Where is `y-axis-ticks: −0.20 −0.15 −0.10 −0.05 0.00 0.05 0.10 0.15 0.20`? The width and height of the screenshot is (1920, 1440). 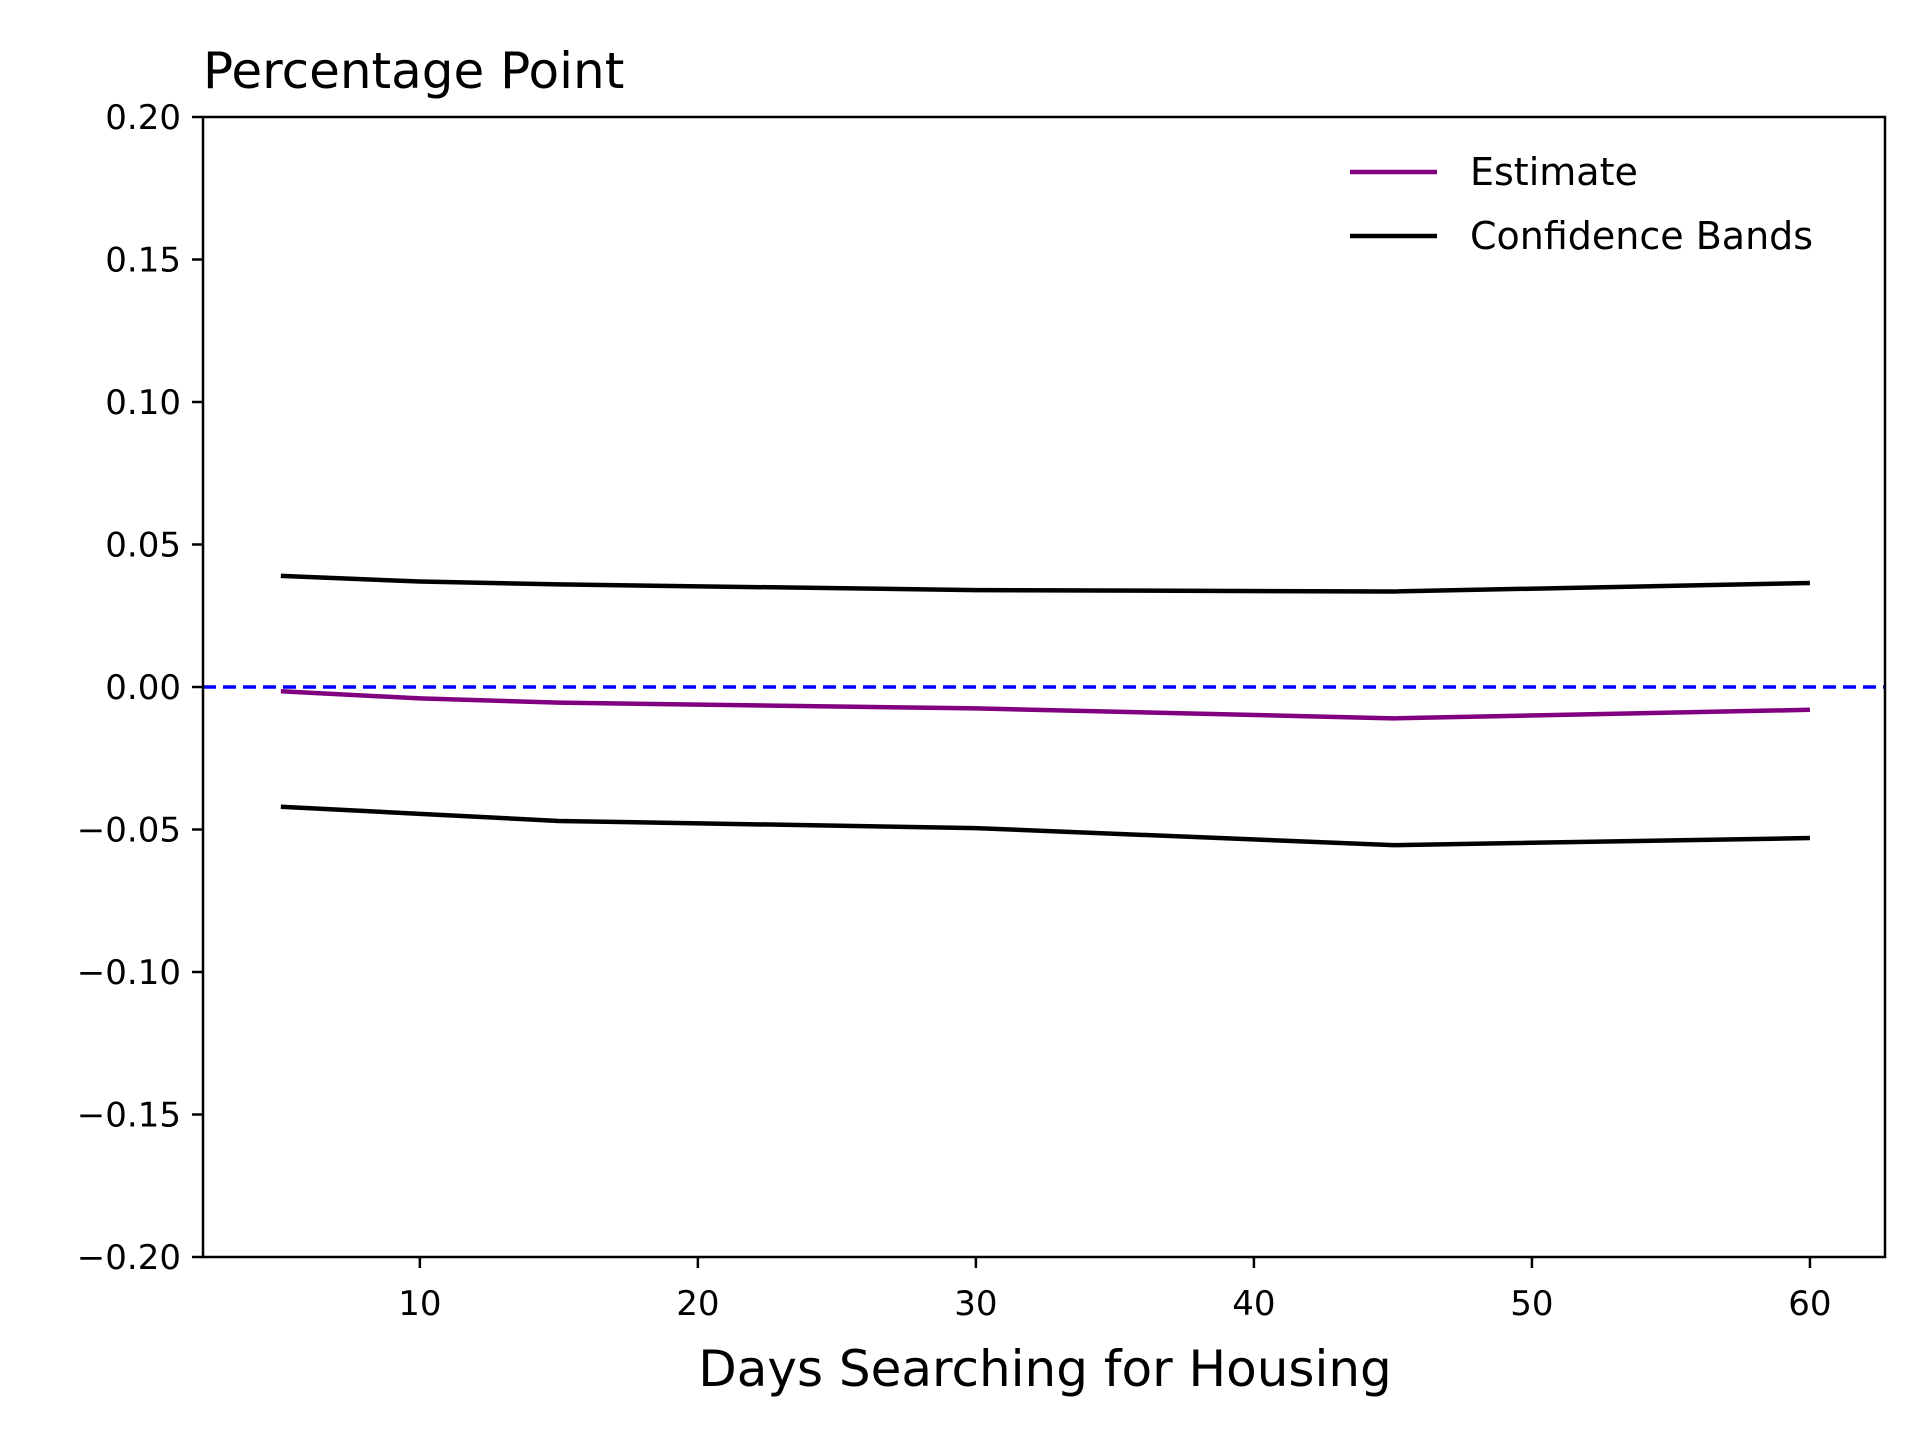 y-axis-ticks: −0.20 −0.15 −0.10 −0.05 0.00 0.05 0.10 0.15 0.20 is located at coordinates (140, 688).